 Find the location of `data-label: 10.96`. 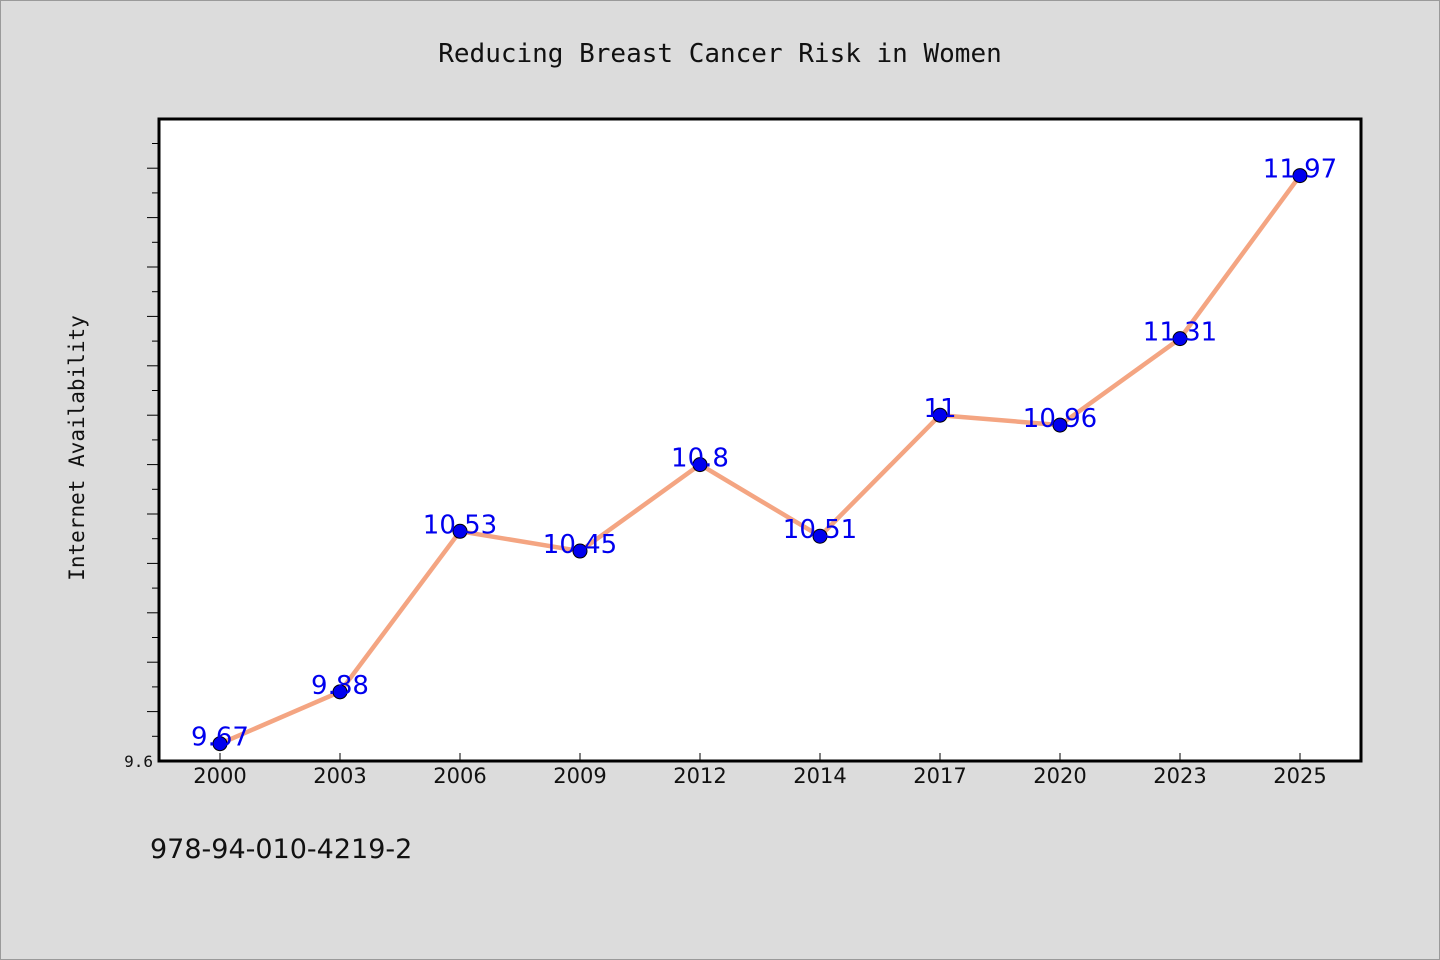

data-label: 10.96 is located at coordinates (1060, 419).